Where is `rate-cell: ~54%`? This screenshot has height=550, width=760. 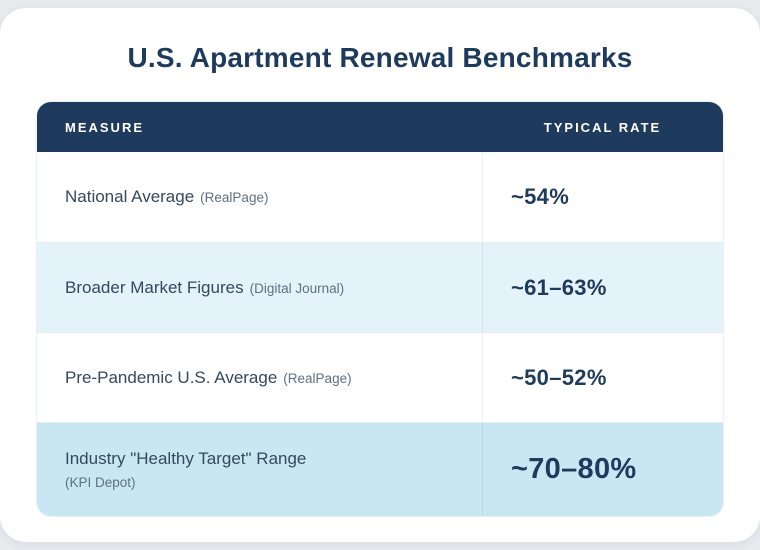
rate-cell: ~54% is located at coordinates (602, 197).